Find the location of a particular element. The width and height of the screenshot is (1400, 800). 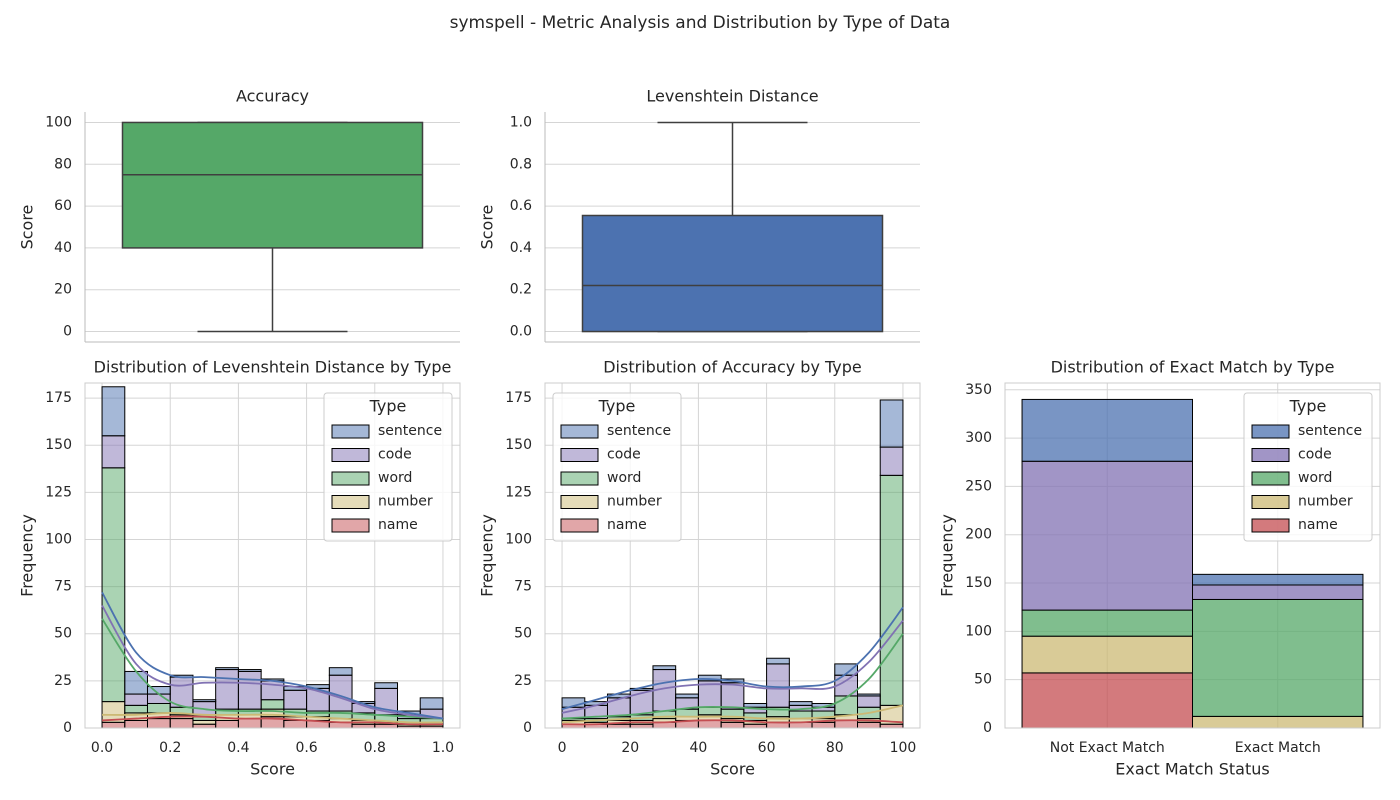

x-tick-label: 0.2 is located at coordinates (170, 748).